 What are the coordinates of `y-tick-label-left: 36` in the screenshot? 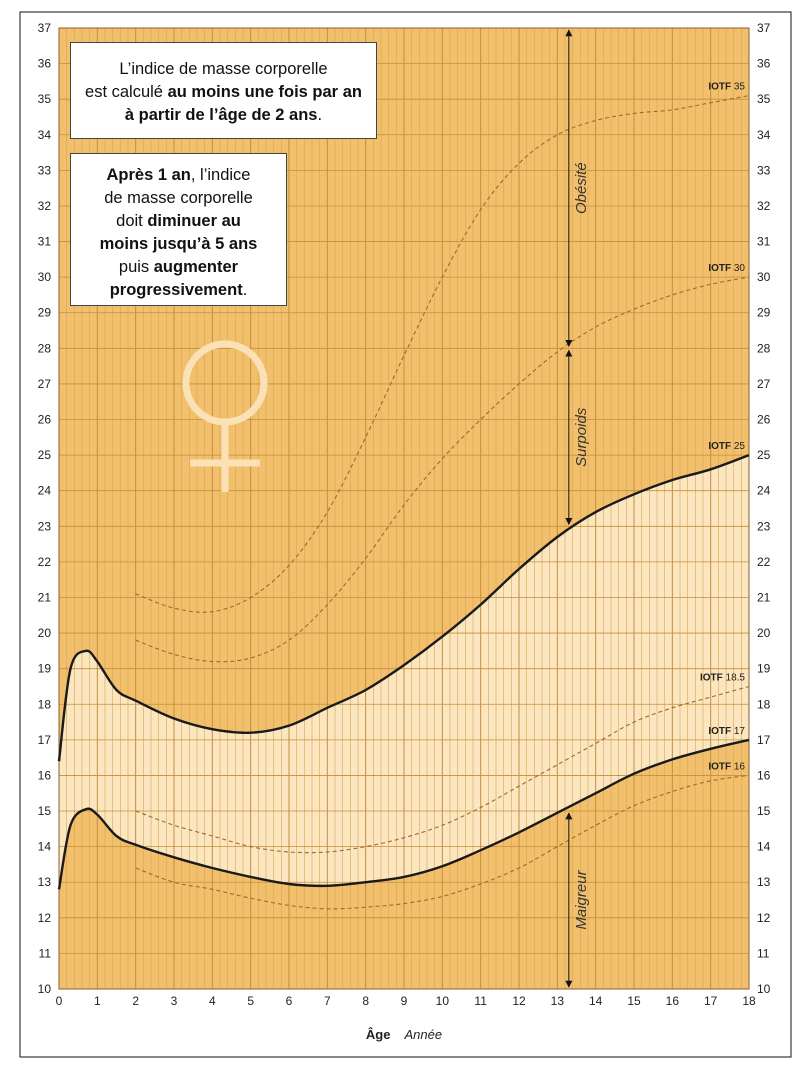 It's located at (45, 64).